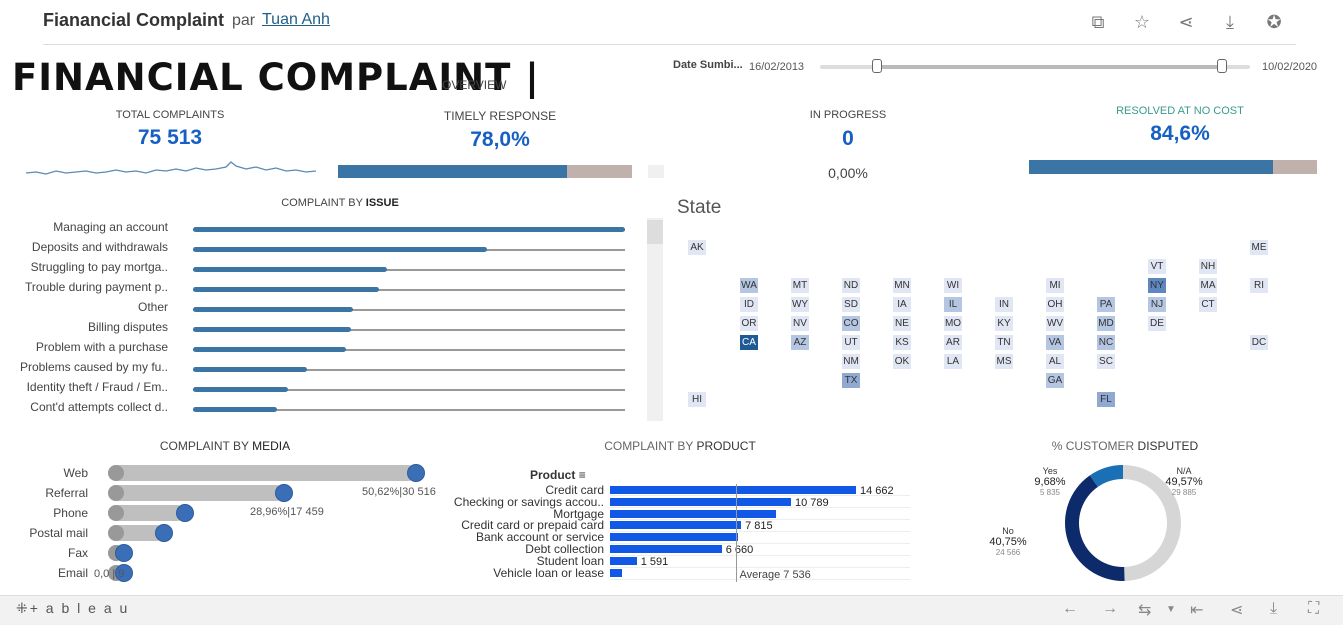  Describe the element at coordinates (851, 380) in the screenshot. I see `state-tile-tx: TX` at that location.